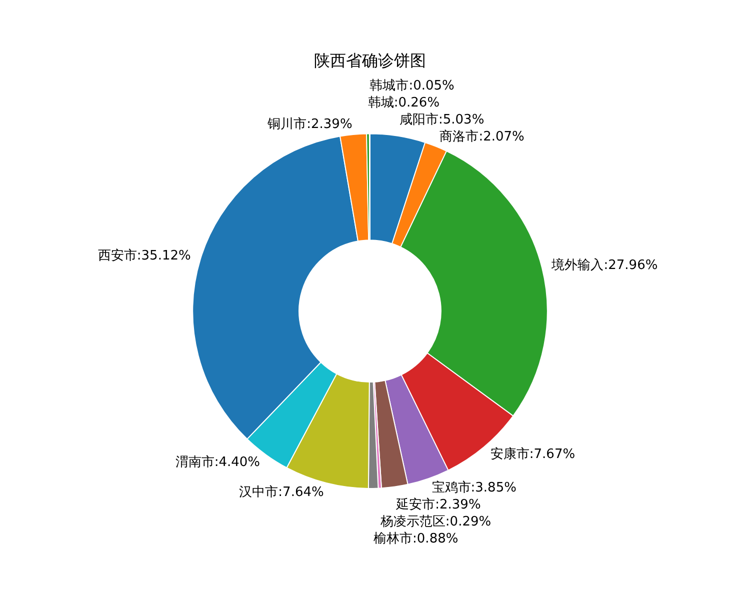 The height and width of the screenshot is (592, 740). Describe the element at coordinates (144, 255) in the screenshot. I see `slice-label: 西安市:35.12%` at that location.